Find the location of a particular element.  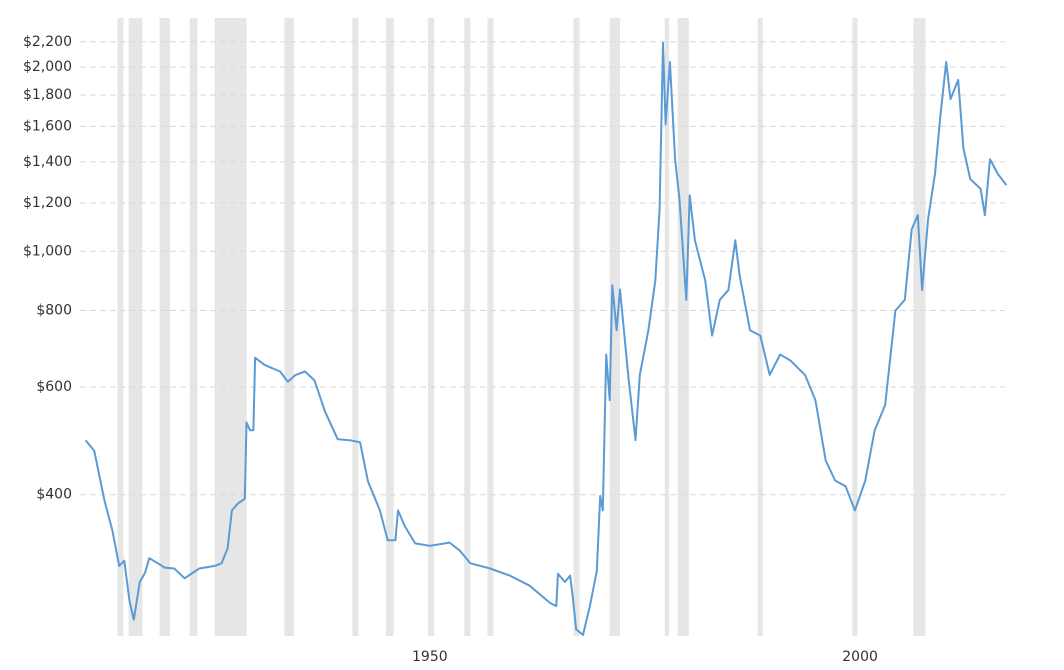

y-tick-label: $2,000 is located at coordinates (47, 67).